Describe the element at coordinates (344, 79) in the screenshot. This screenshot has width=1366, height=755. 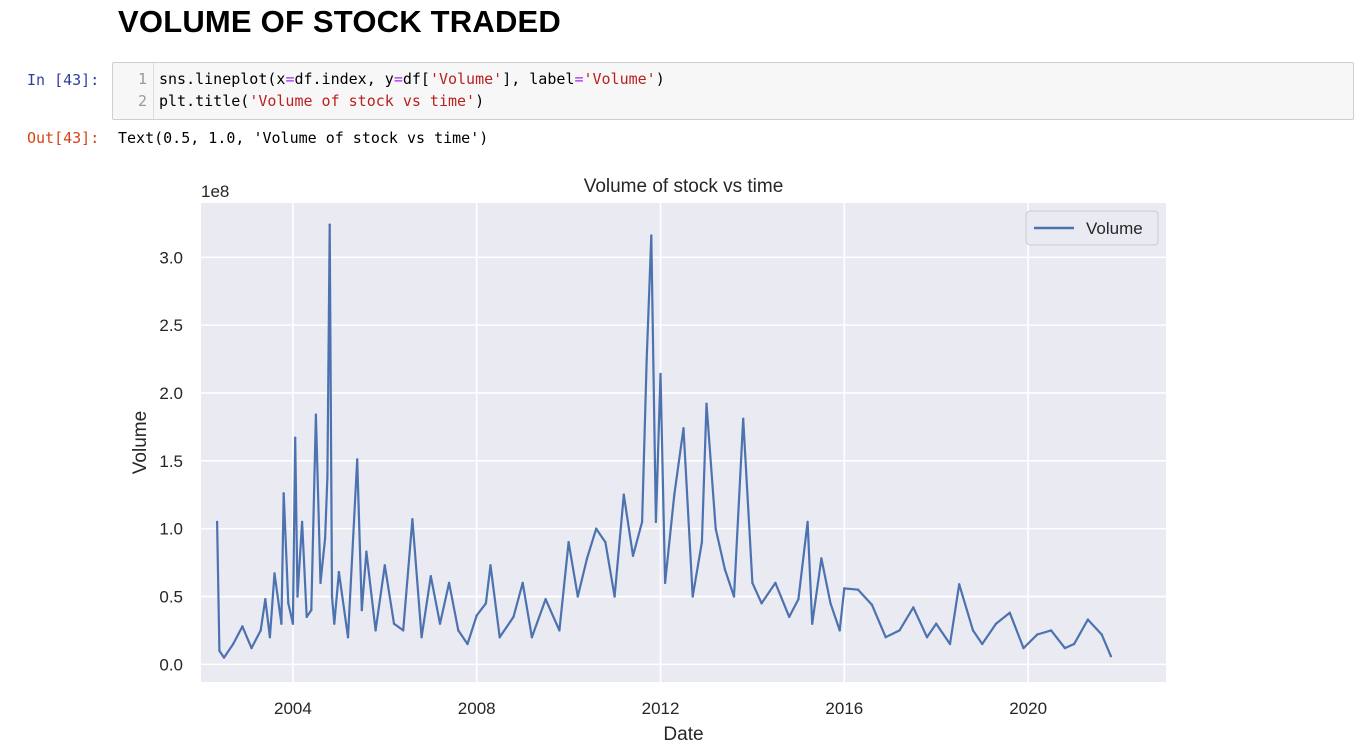
I see `code-token: df.index, y` at that location.